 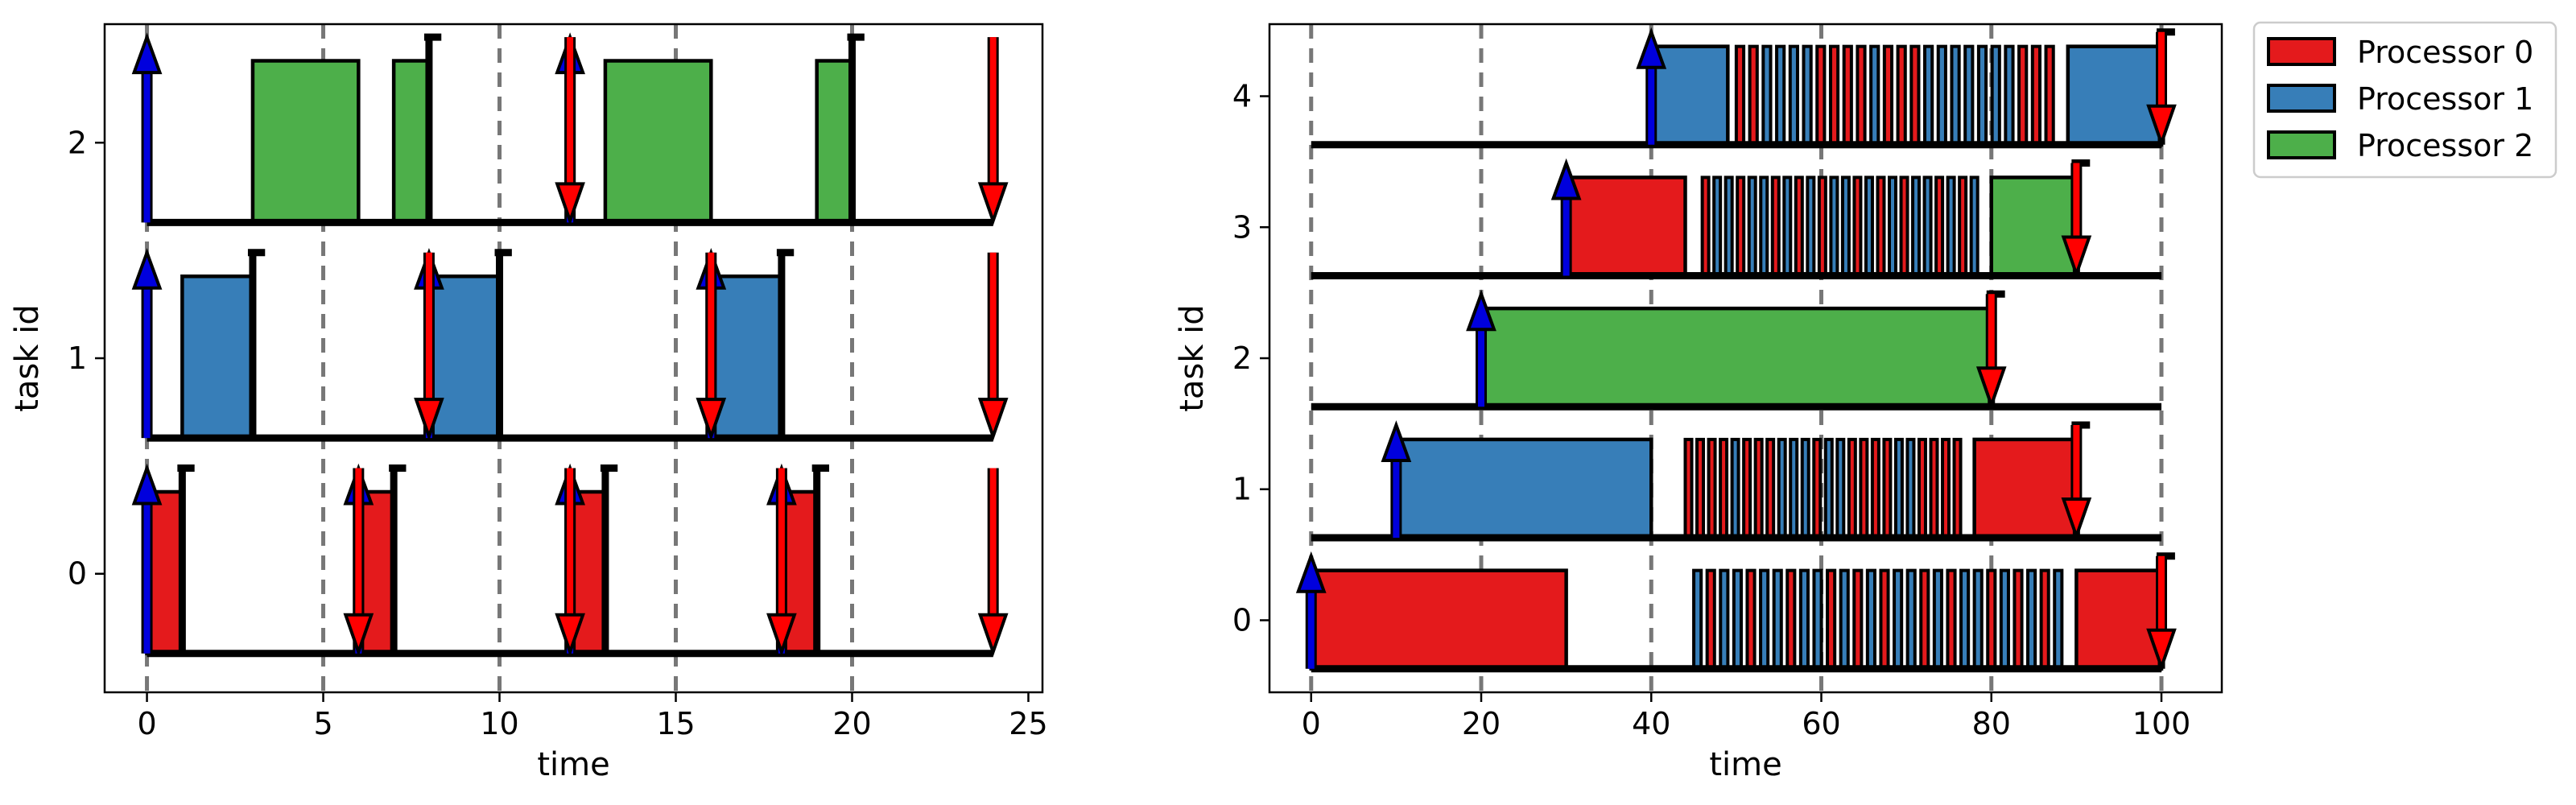 What do you see at coordinates (2445, 145) in the screenshot?
I see `legend-label: Processor 2` at bounding box center [2445, 145].